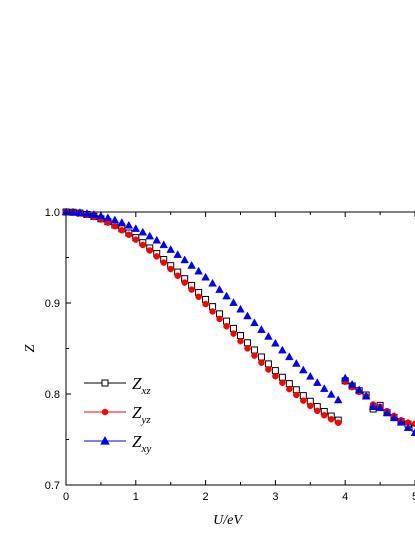 The width and height of the screenshot is (415, 537). Describe the element at coordinates (345, 497) in the screenshot. I see `x-tick-label: 4` at that location.